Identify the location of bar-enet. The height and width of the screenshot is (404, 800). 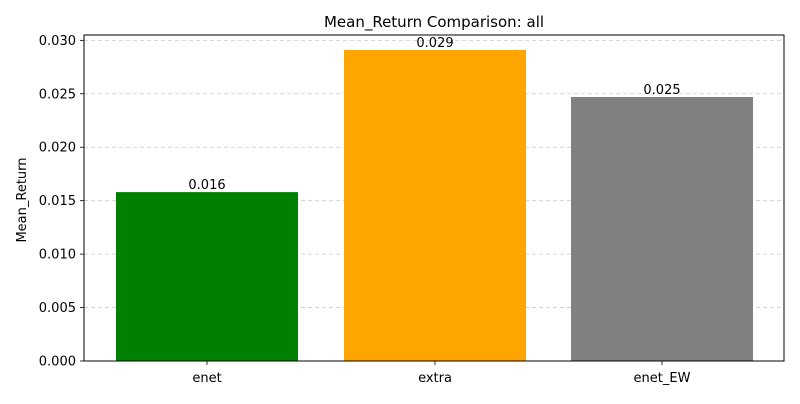
(207, 276).